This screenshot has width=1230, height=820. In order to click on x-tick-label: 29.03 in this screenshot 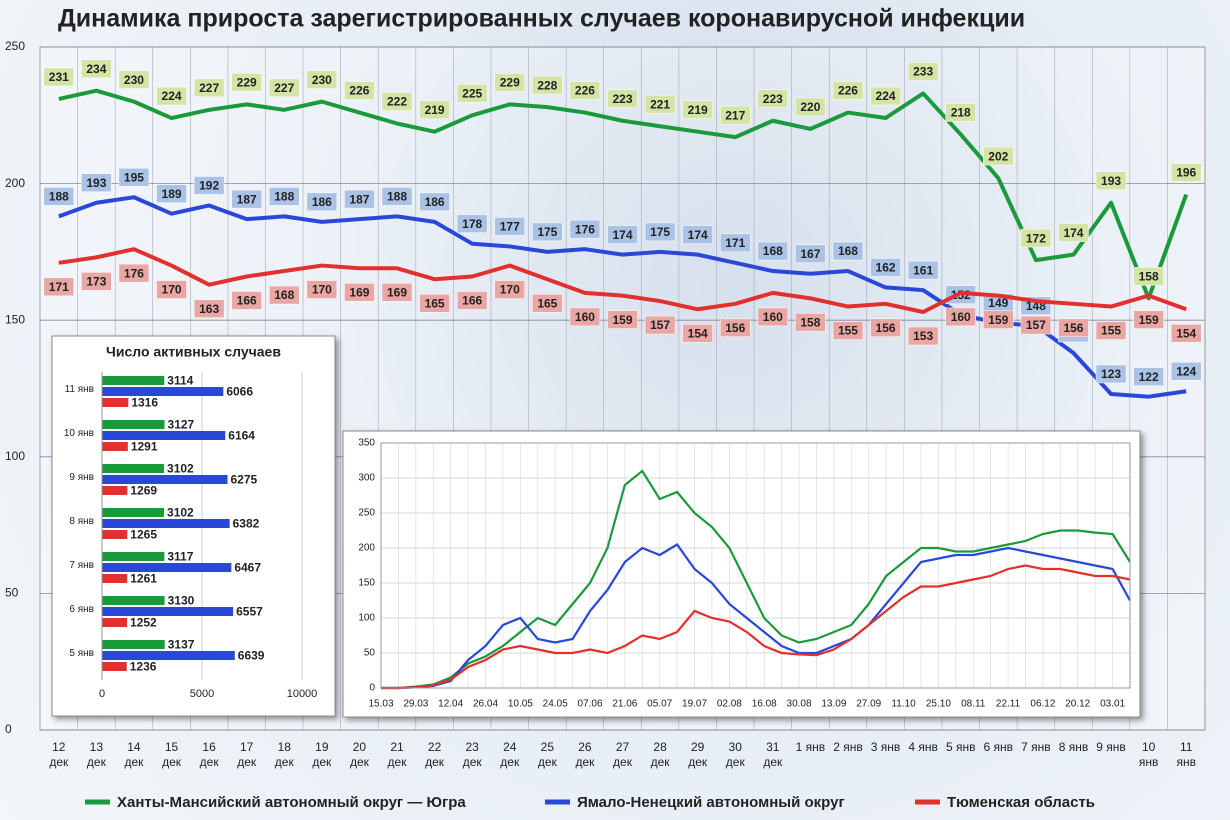, I will do `click(415, 704)`.